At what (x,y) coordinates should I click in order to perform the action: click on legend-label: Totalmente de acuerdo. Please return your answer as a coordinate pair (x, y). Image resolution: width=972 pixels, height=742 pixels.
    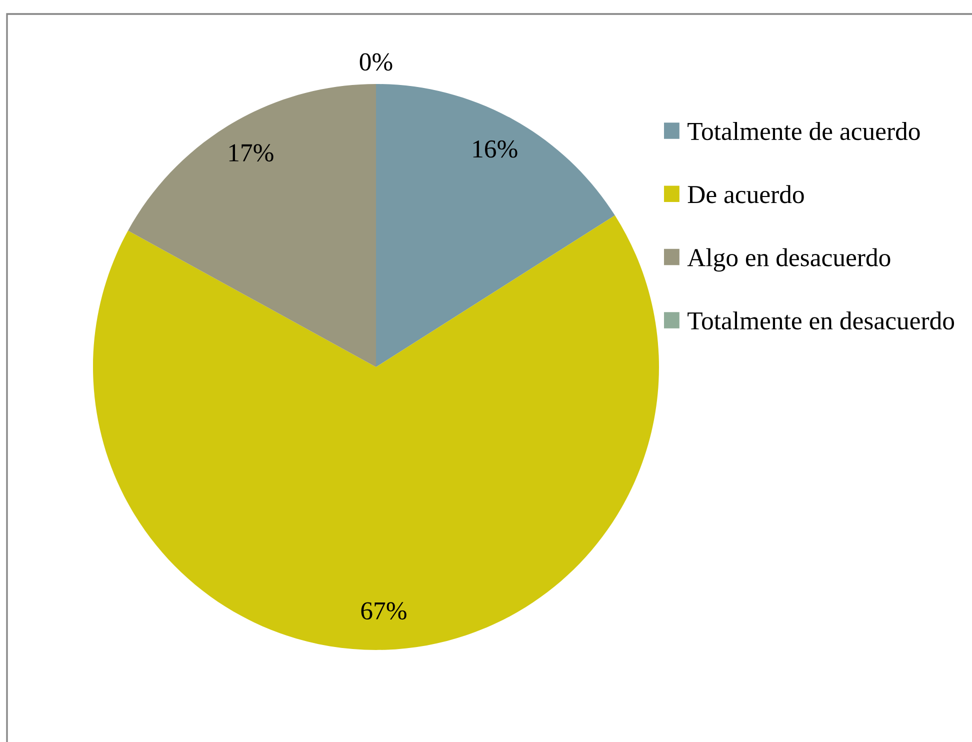
    Looking at the image, I should click on (804, 131).